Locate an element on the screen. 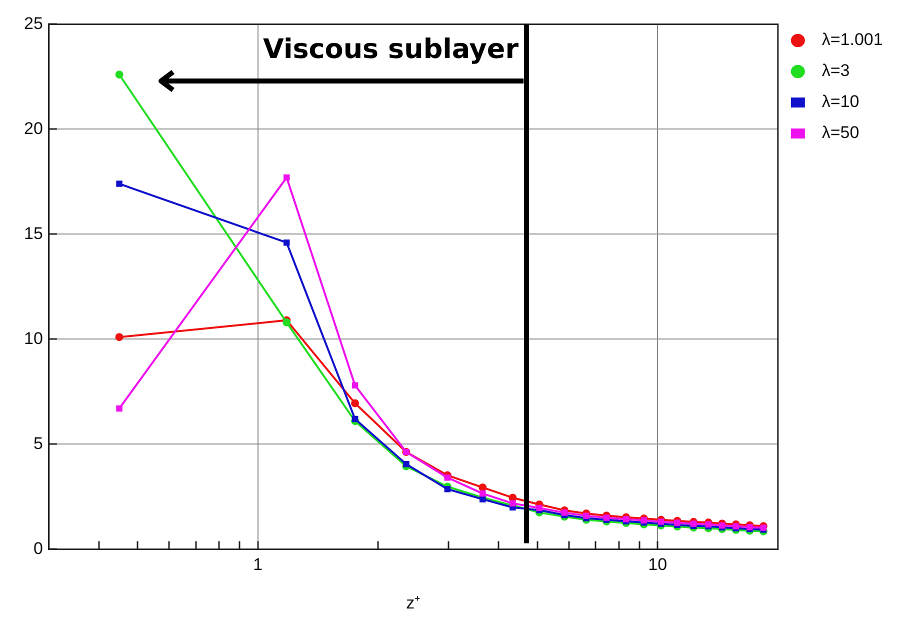 The image size is (917, 622). y-tick-label: 15 is located at coordinates (33, 233).